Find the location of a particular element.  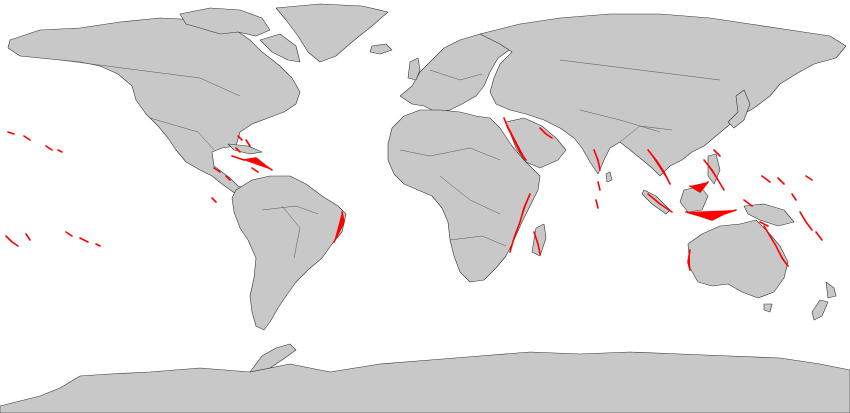

reef-central-america is located at coordinates (222, 174).